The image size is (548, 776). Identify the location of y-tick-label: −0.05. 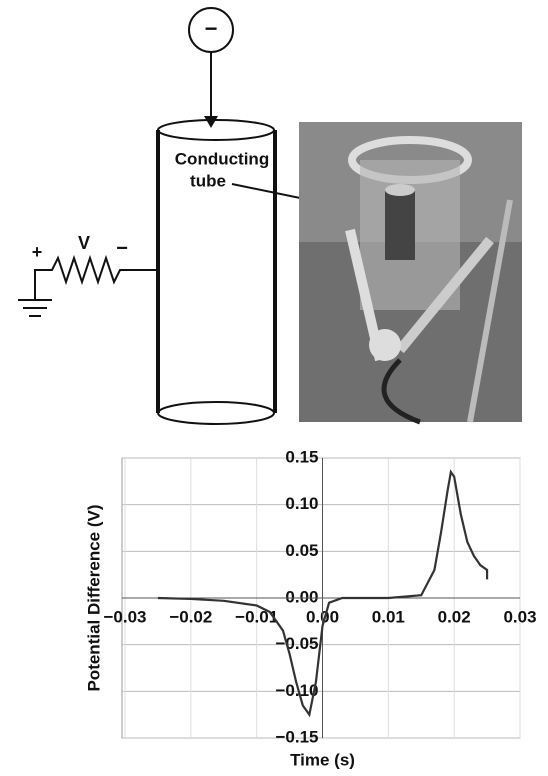
(296, 643).